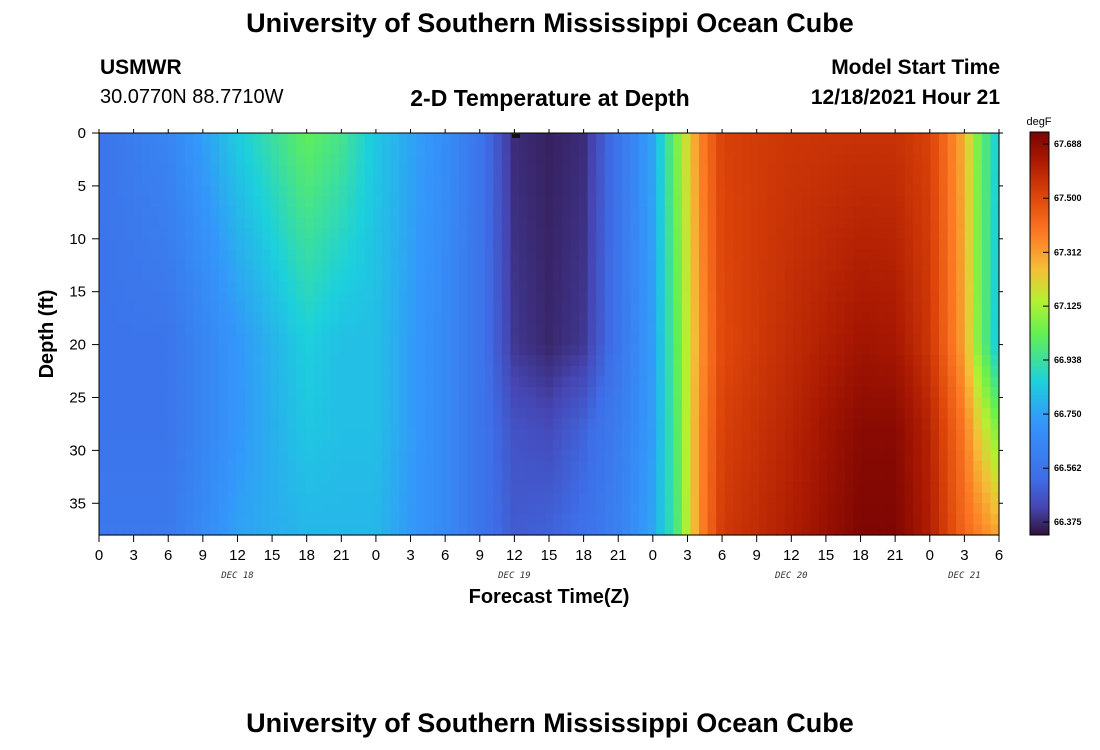 This screenshot has width=1100, height=750. Describe the element at coordinates (1068, 198) in the screenshot. I see `colorbar-label: 67.500` at that location.